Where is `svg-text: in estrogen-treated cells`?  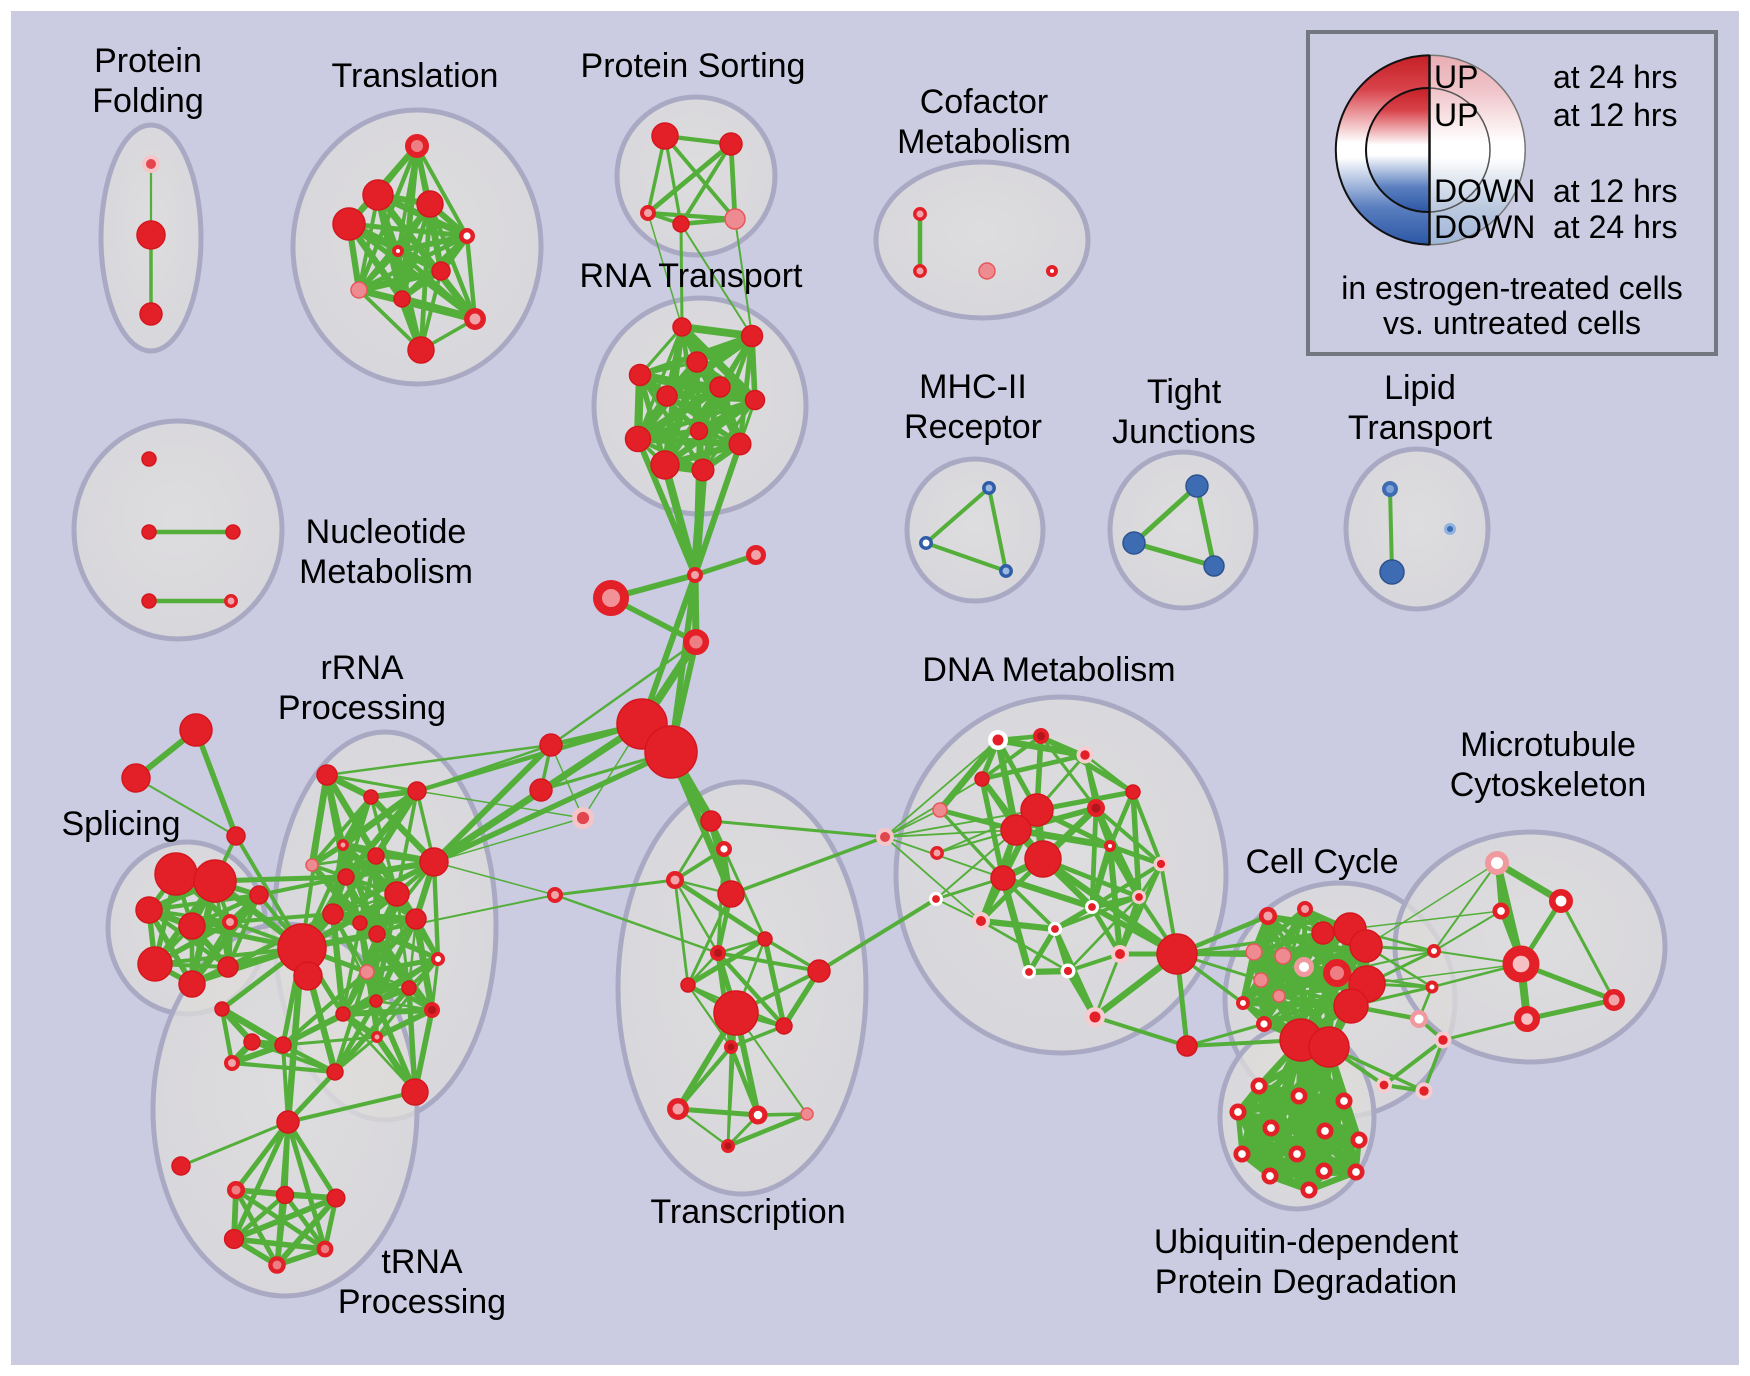 svg-text: in estrogen-treated cells is located at coordinates (1512, 288).